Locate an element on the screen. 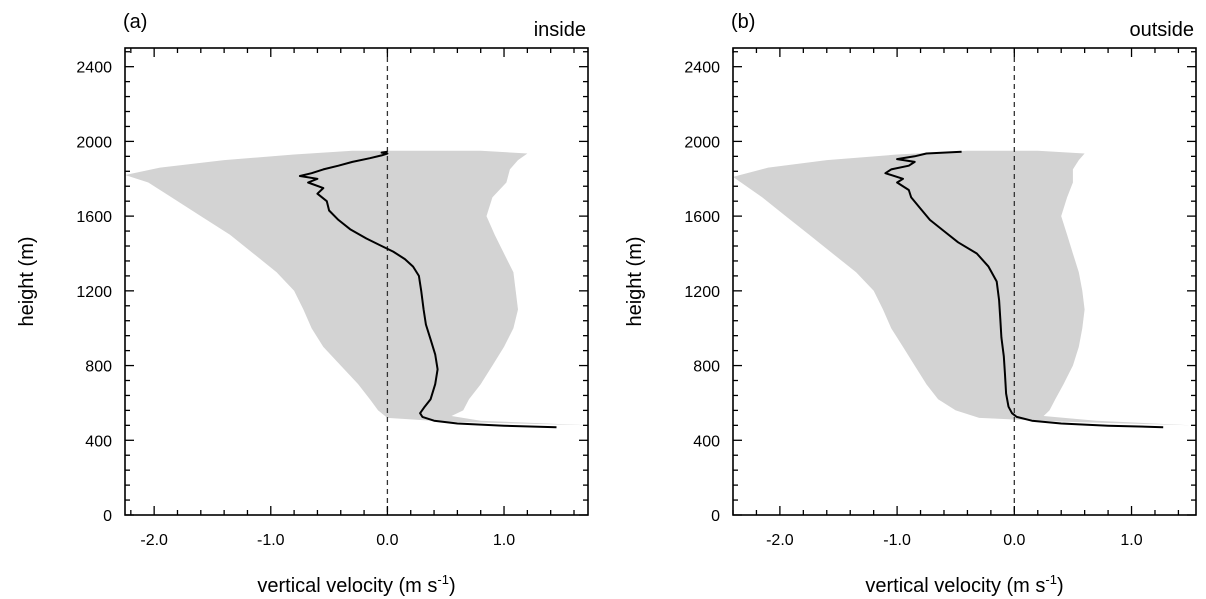  panel-label: (b) is located at coordinates (743, 22).